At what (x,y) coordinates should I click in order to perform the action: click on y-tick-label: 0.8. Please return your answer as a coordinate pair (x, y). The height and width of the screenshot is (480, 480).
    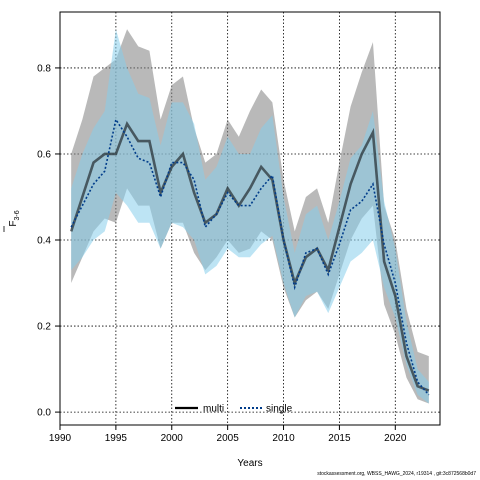
    Looking at the image, I should click on (44, 68).